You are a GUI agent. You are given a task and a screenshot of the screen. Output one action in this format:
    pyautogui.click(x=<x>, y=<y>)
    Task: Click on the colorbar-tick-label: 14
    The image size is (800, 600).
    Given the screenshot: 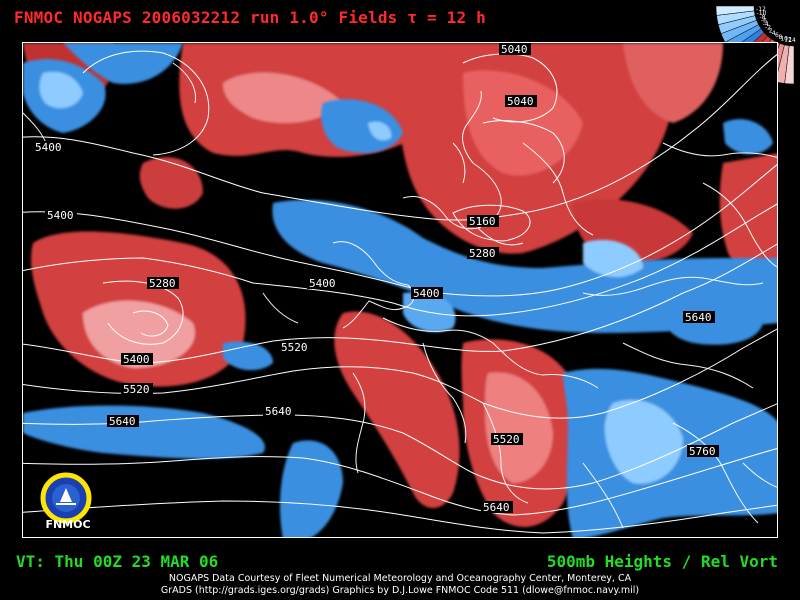 What is the action you would take?
    pyautogui.click(x=792, y=40)
    